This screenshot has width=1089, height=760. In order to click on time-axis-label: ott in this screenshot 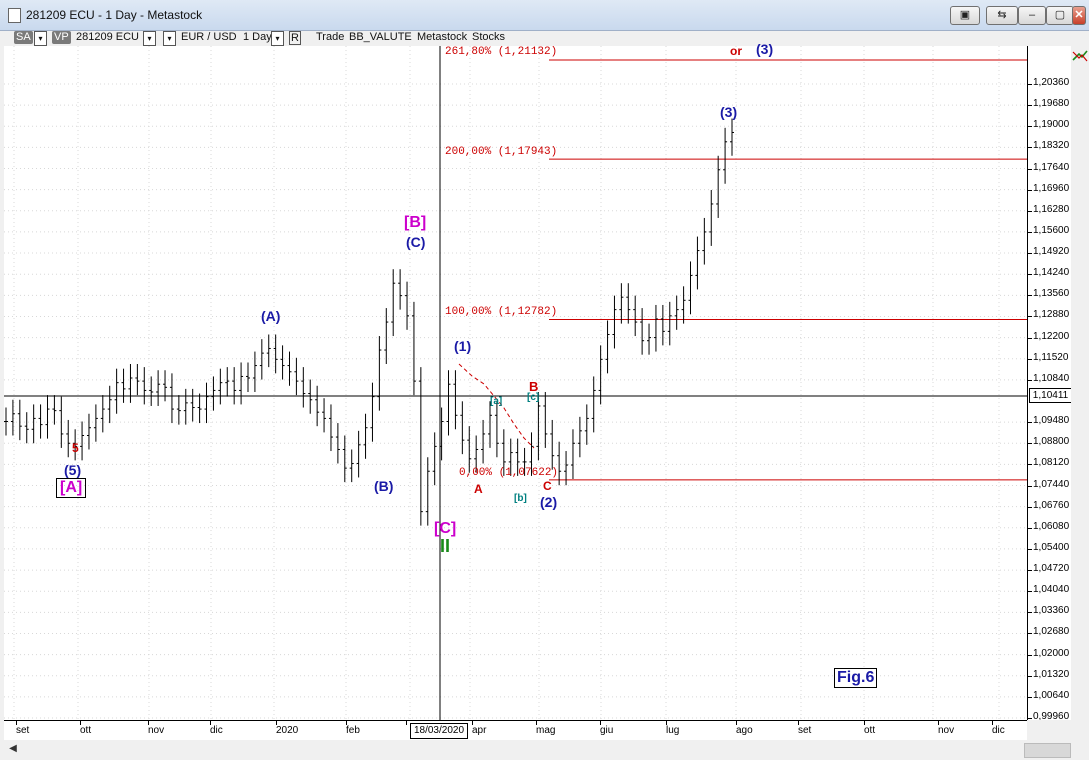, I will do `click(870, 730)`.